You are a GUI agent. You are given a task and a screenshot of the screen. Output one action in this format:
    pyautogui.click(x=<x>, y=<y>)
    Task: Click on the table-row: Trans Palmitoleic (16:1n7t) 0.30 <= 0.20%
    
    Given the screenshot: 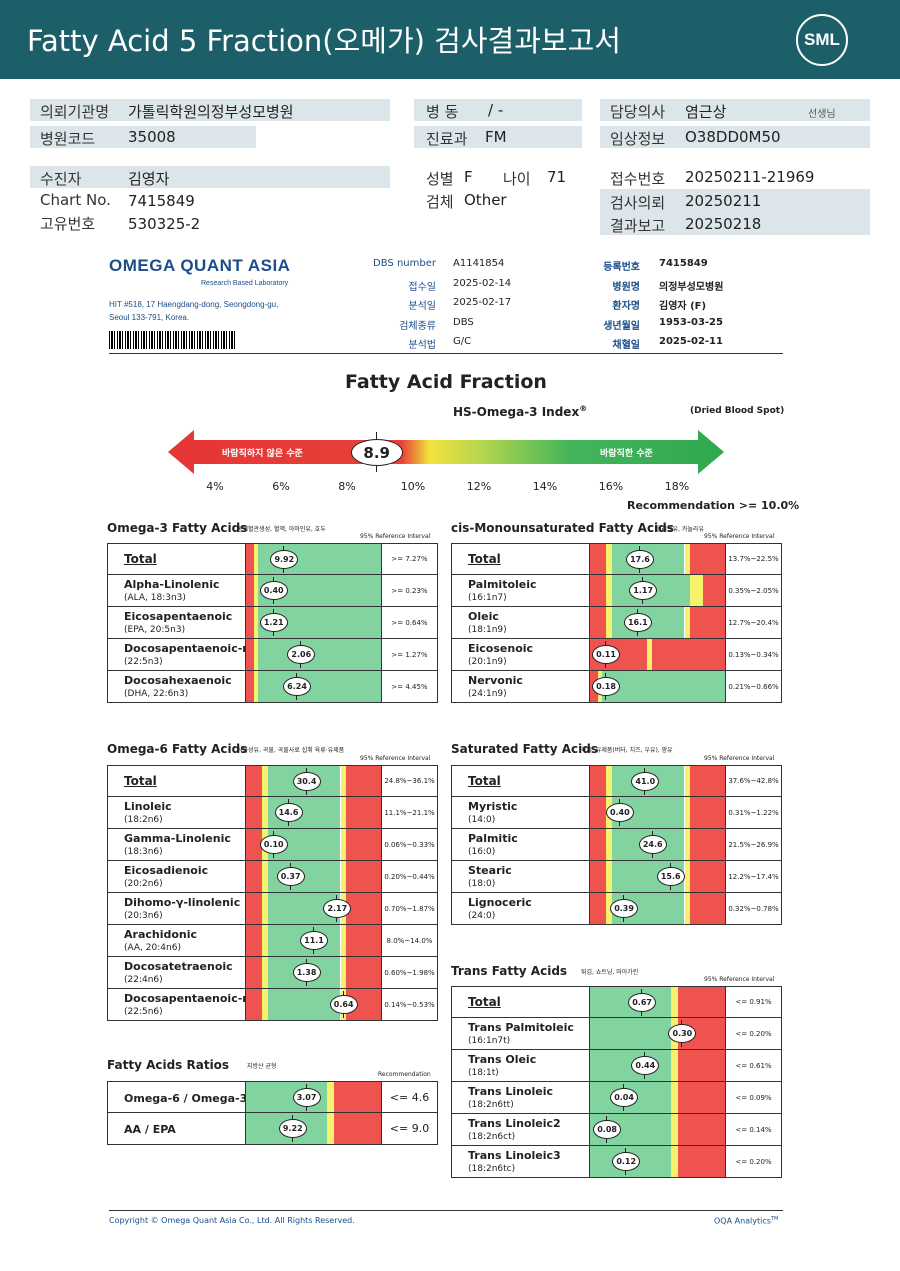 What is the action you would take?
    pyautogui.click(x=616, y=1034)
    